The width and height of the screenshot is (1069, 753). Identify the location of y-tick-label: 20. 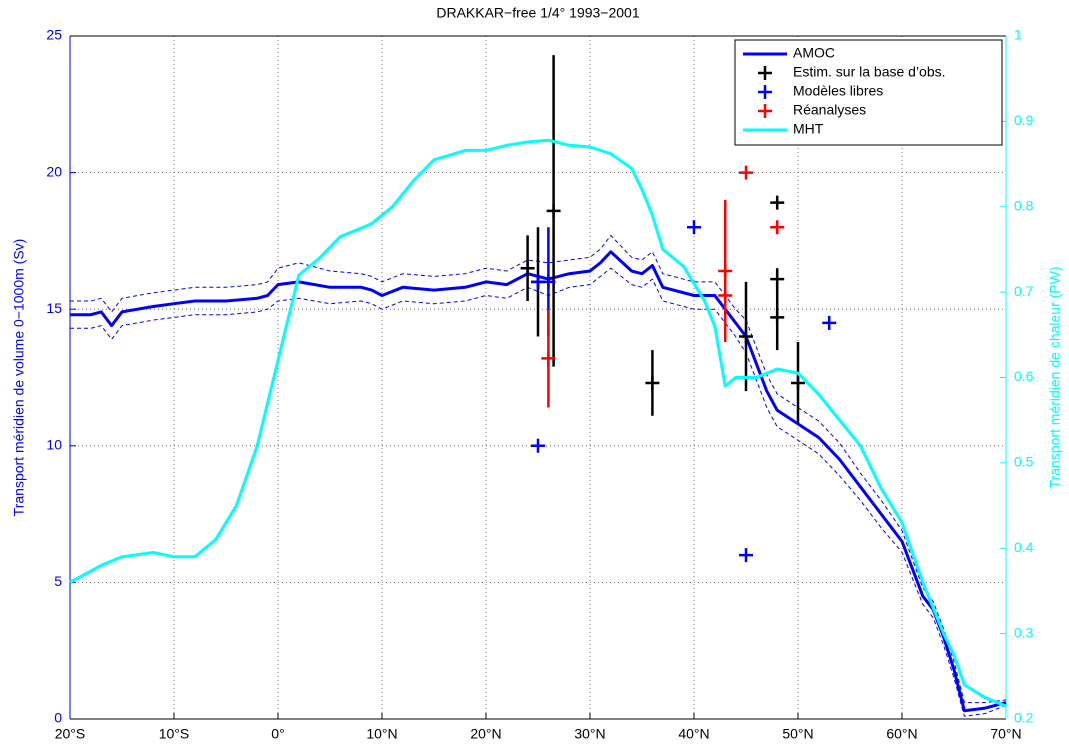
(54, 171).